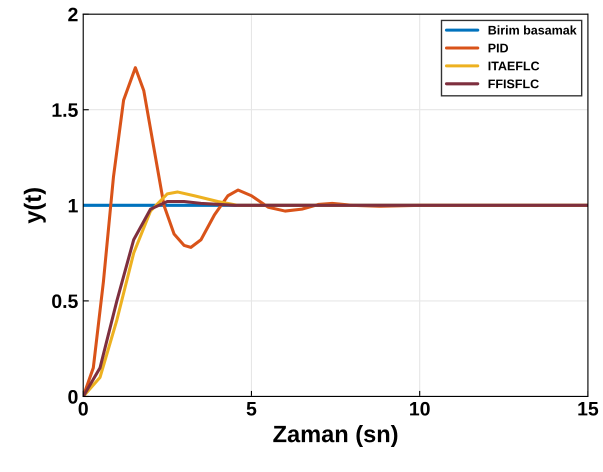 The image size is (603, 472). Describe the element at coordinates (514, 66) in the screenshot. I see `legend-label: ITAEFLC` at that location.